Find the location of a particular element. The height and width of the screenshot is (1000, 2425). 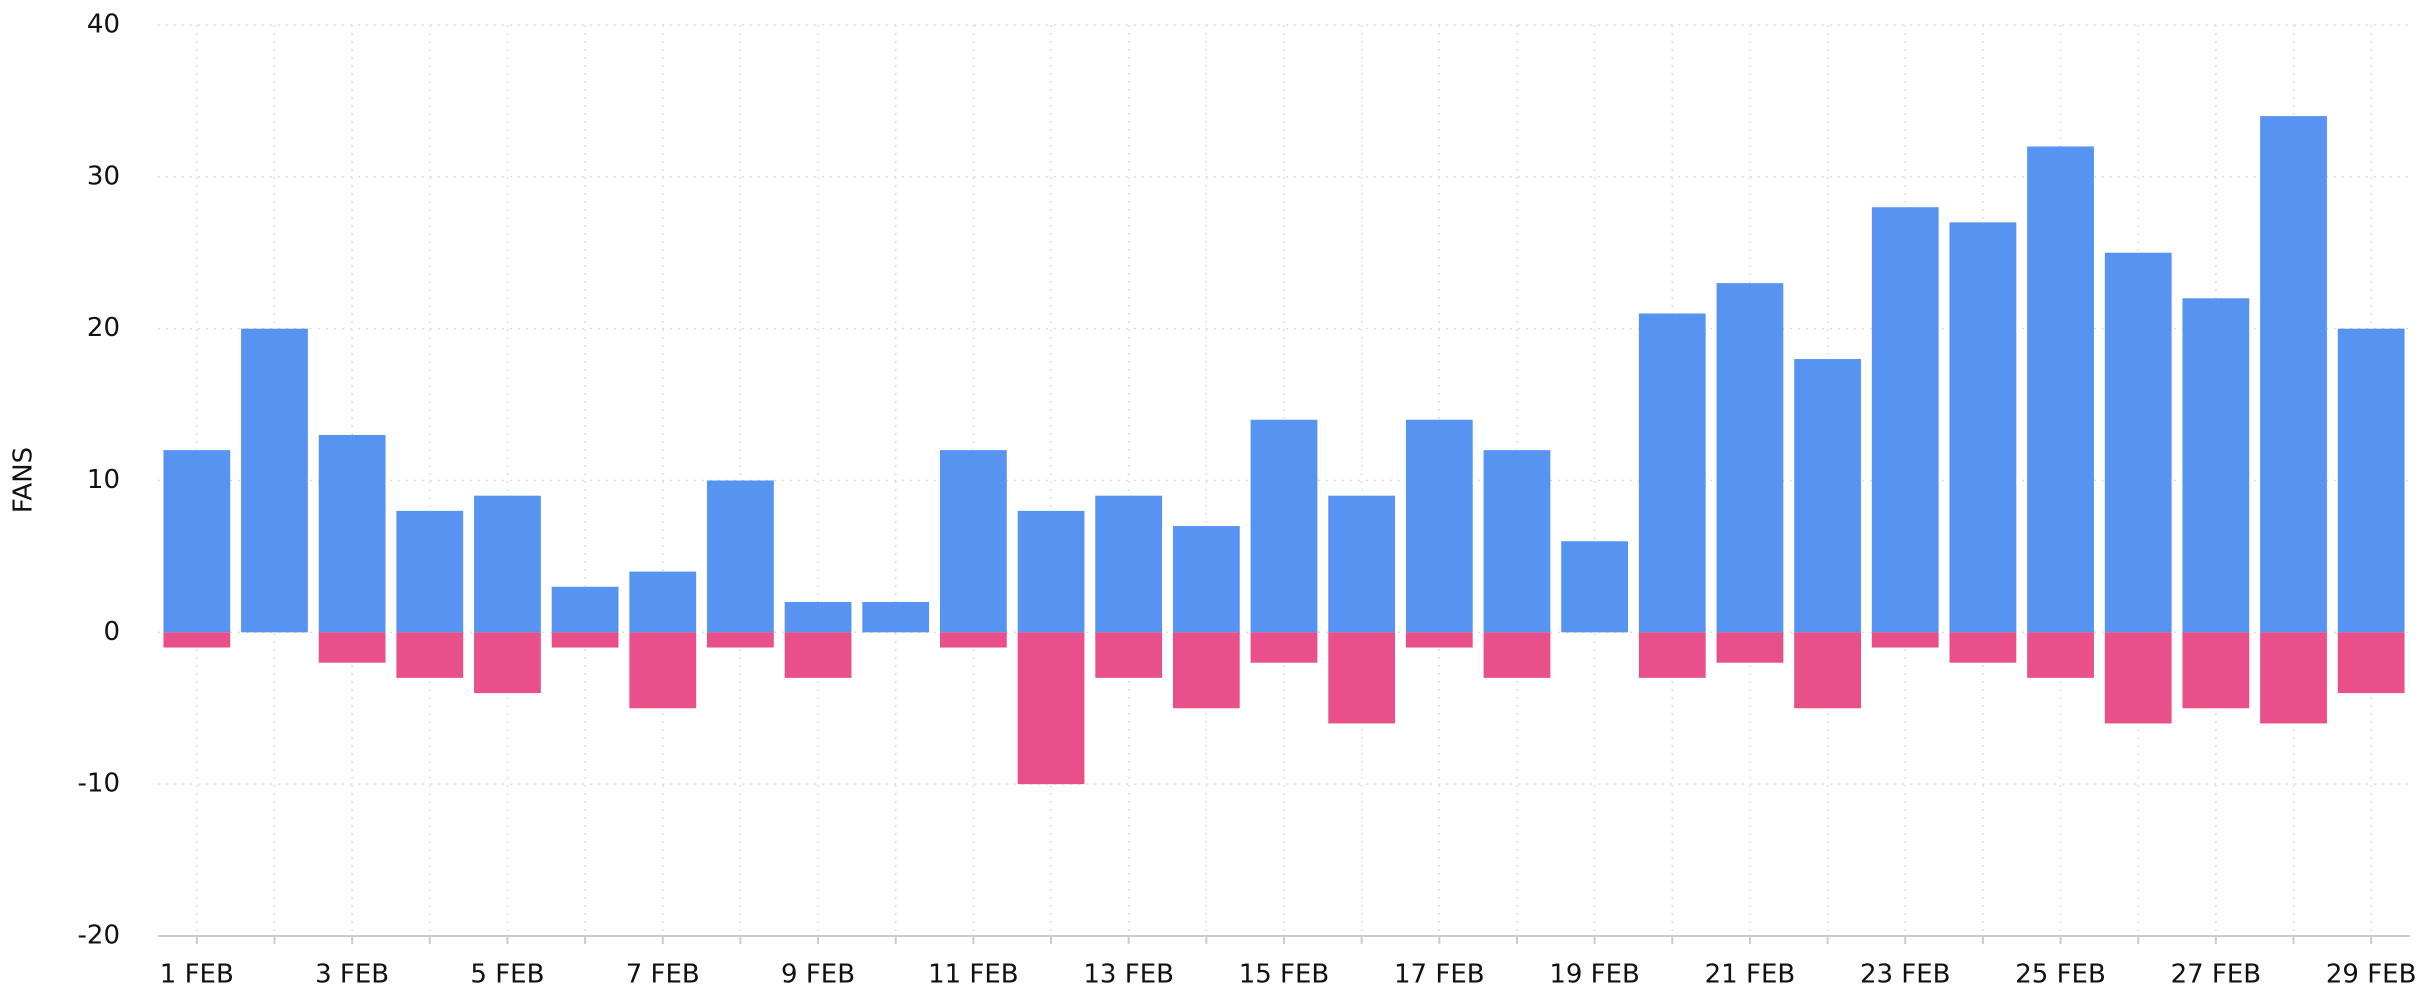

x-tick-label: 25 FEB is located at coordinates (2060, 975).